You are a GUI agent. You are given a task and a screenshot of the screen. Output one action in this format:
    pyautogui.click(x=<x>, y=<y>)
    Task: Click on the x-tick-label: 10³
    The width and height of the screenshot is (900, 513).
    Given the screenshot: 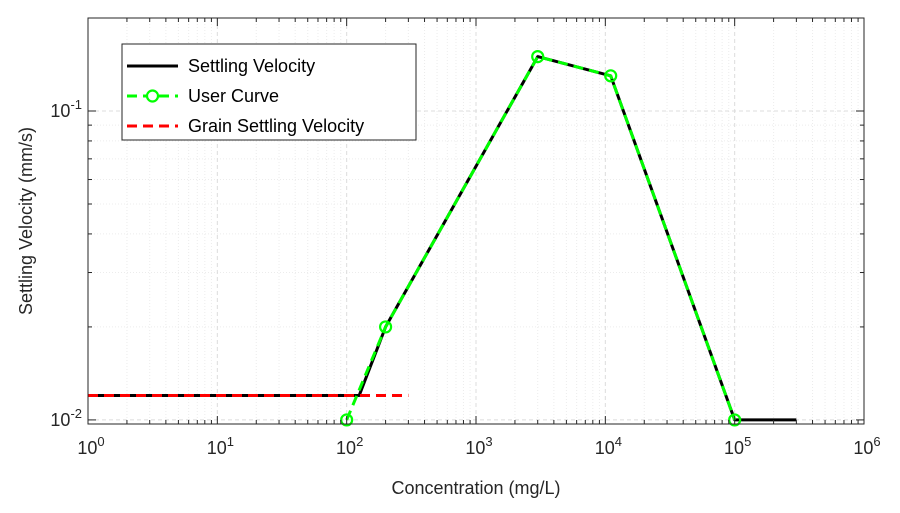 What is the action you would take?
    pyautogui.click(x=478, y=446)
    